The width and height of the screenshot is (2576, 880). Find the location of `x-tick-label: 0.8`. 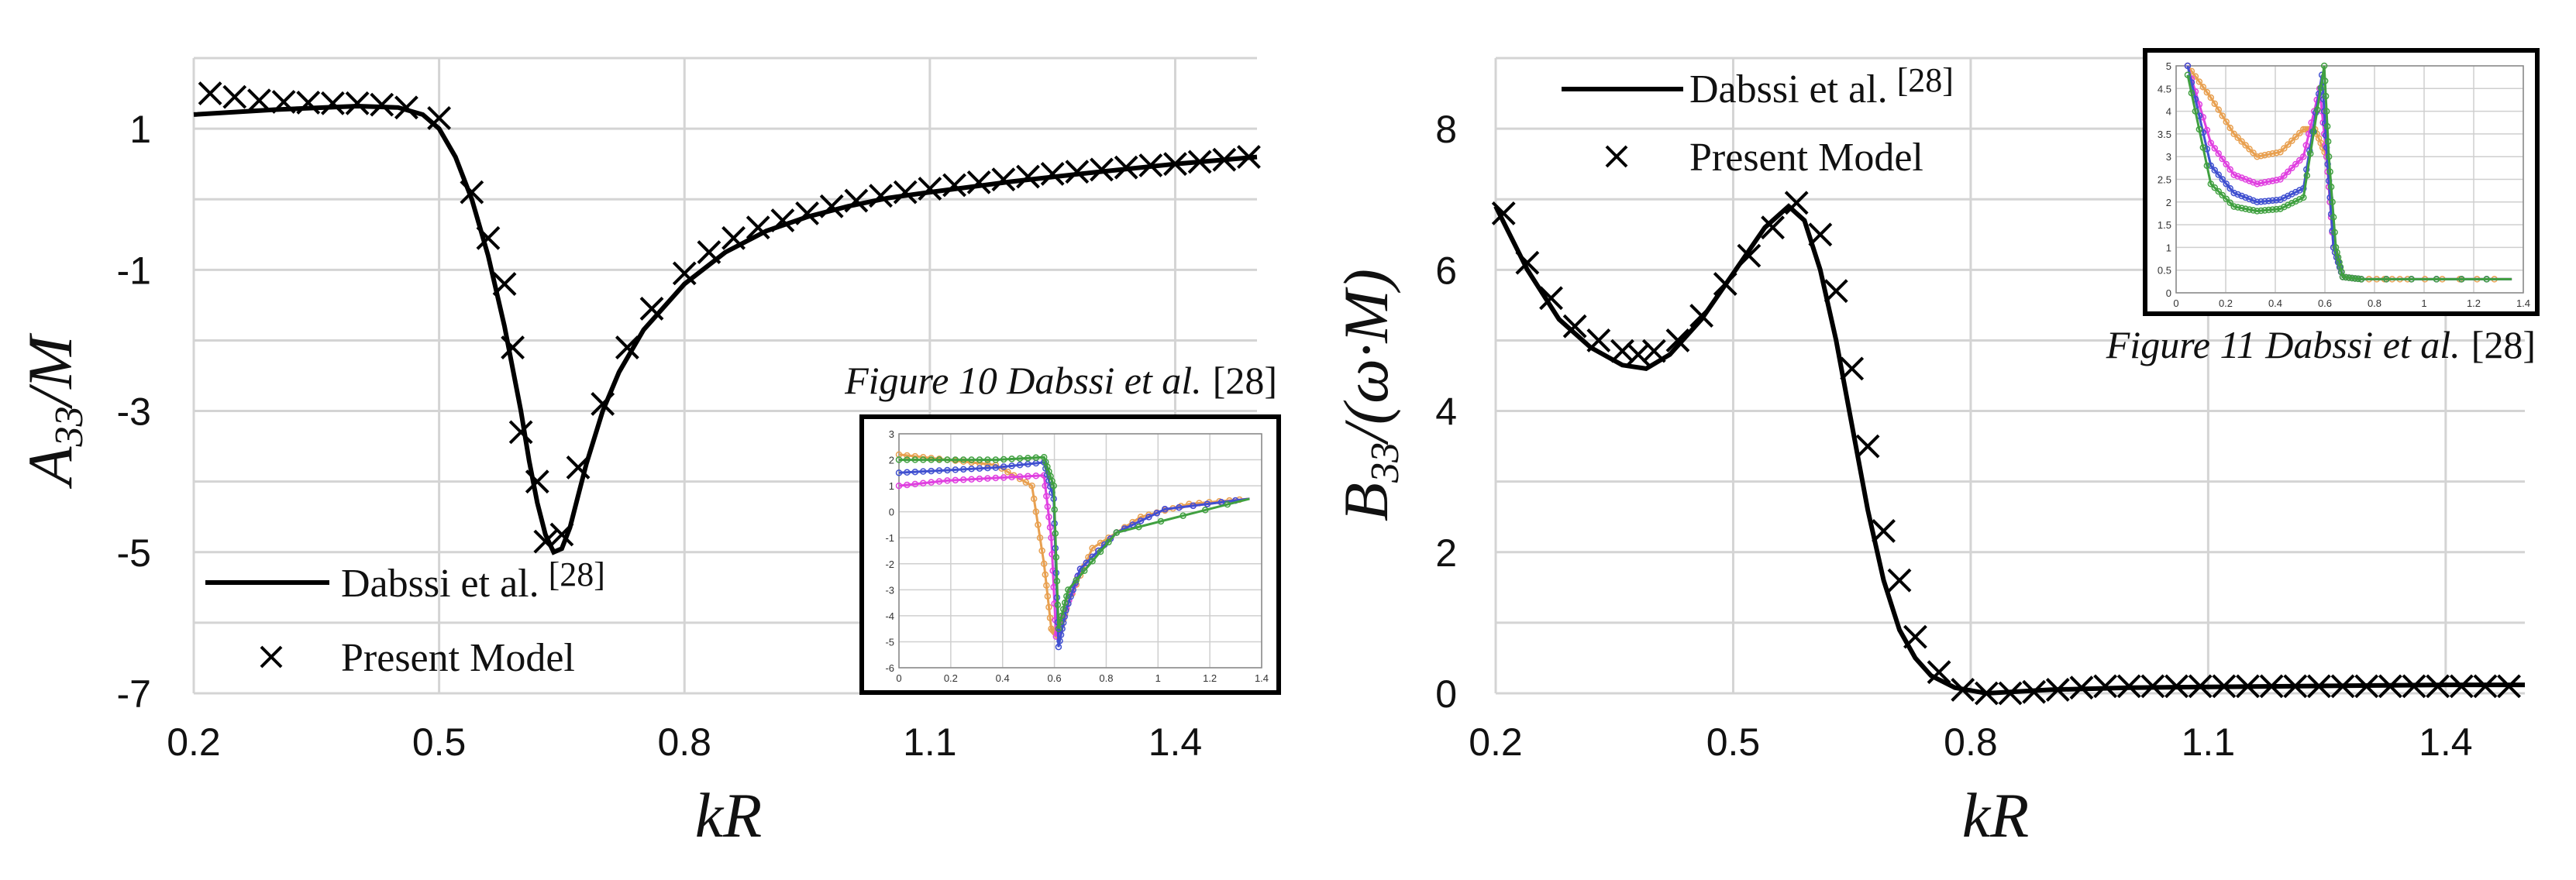

x-tick-label: 0.8 is located at coordinates (1971, 742).